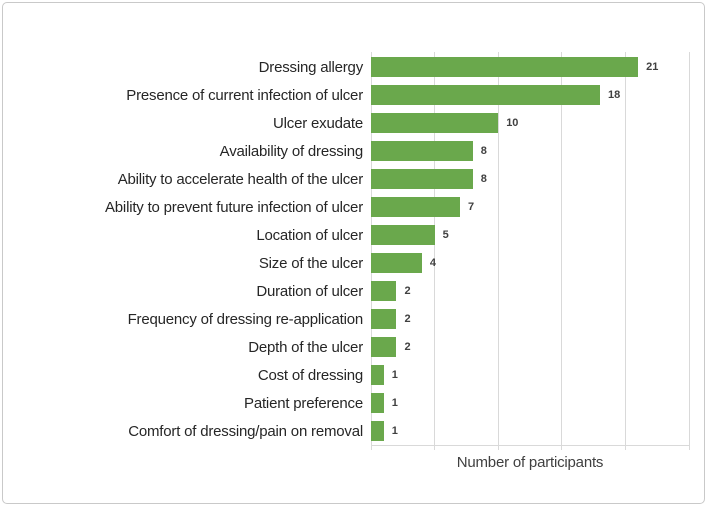 This screenshot has height=508, width=709. I want to click on chart-row: Location of ulcer 5, so click(346, 235).